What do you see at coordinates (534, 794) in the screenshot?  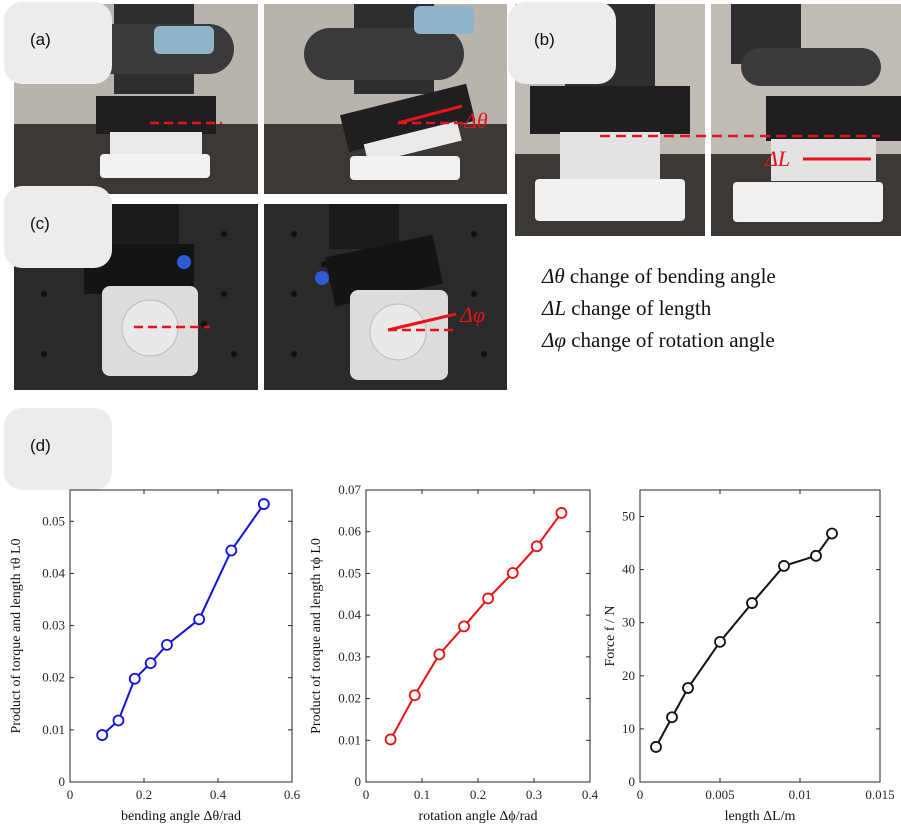 I see `x-tick-label: 0.3` at bounding box center [534, 794].